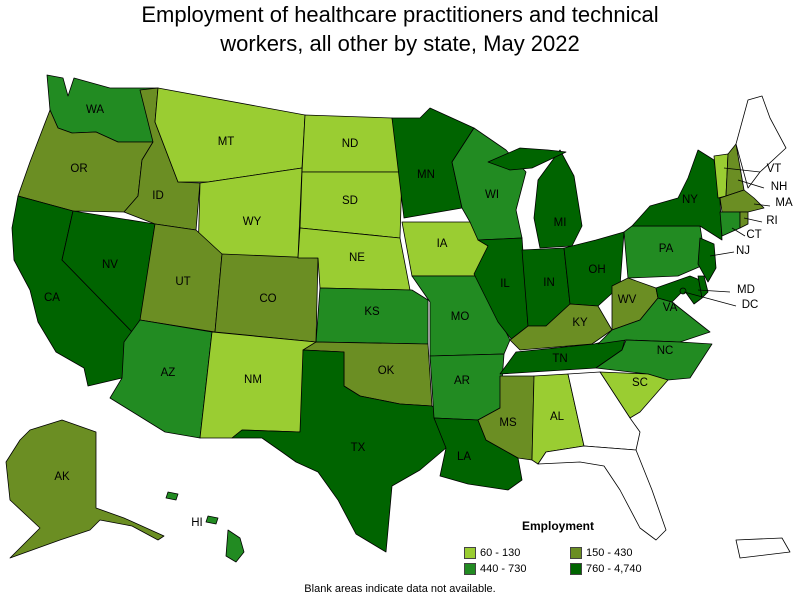 The height and width of the screenshot is (600, 800). What do you see at coordinates (110, 265) in the screenshot?
I see `state-label-NV: NV` at bounding box center [110, 265].